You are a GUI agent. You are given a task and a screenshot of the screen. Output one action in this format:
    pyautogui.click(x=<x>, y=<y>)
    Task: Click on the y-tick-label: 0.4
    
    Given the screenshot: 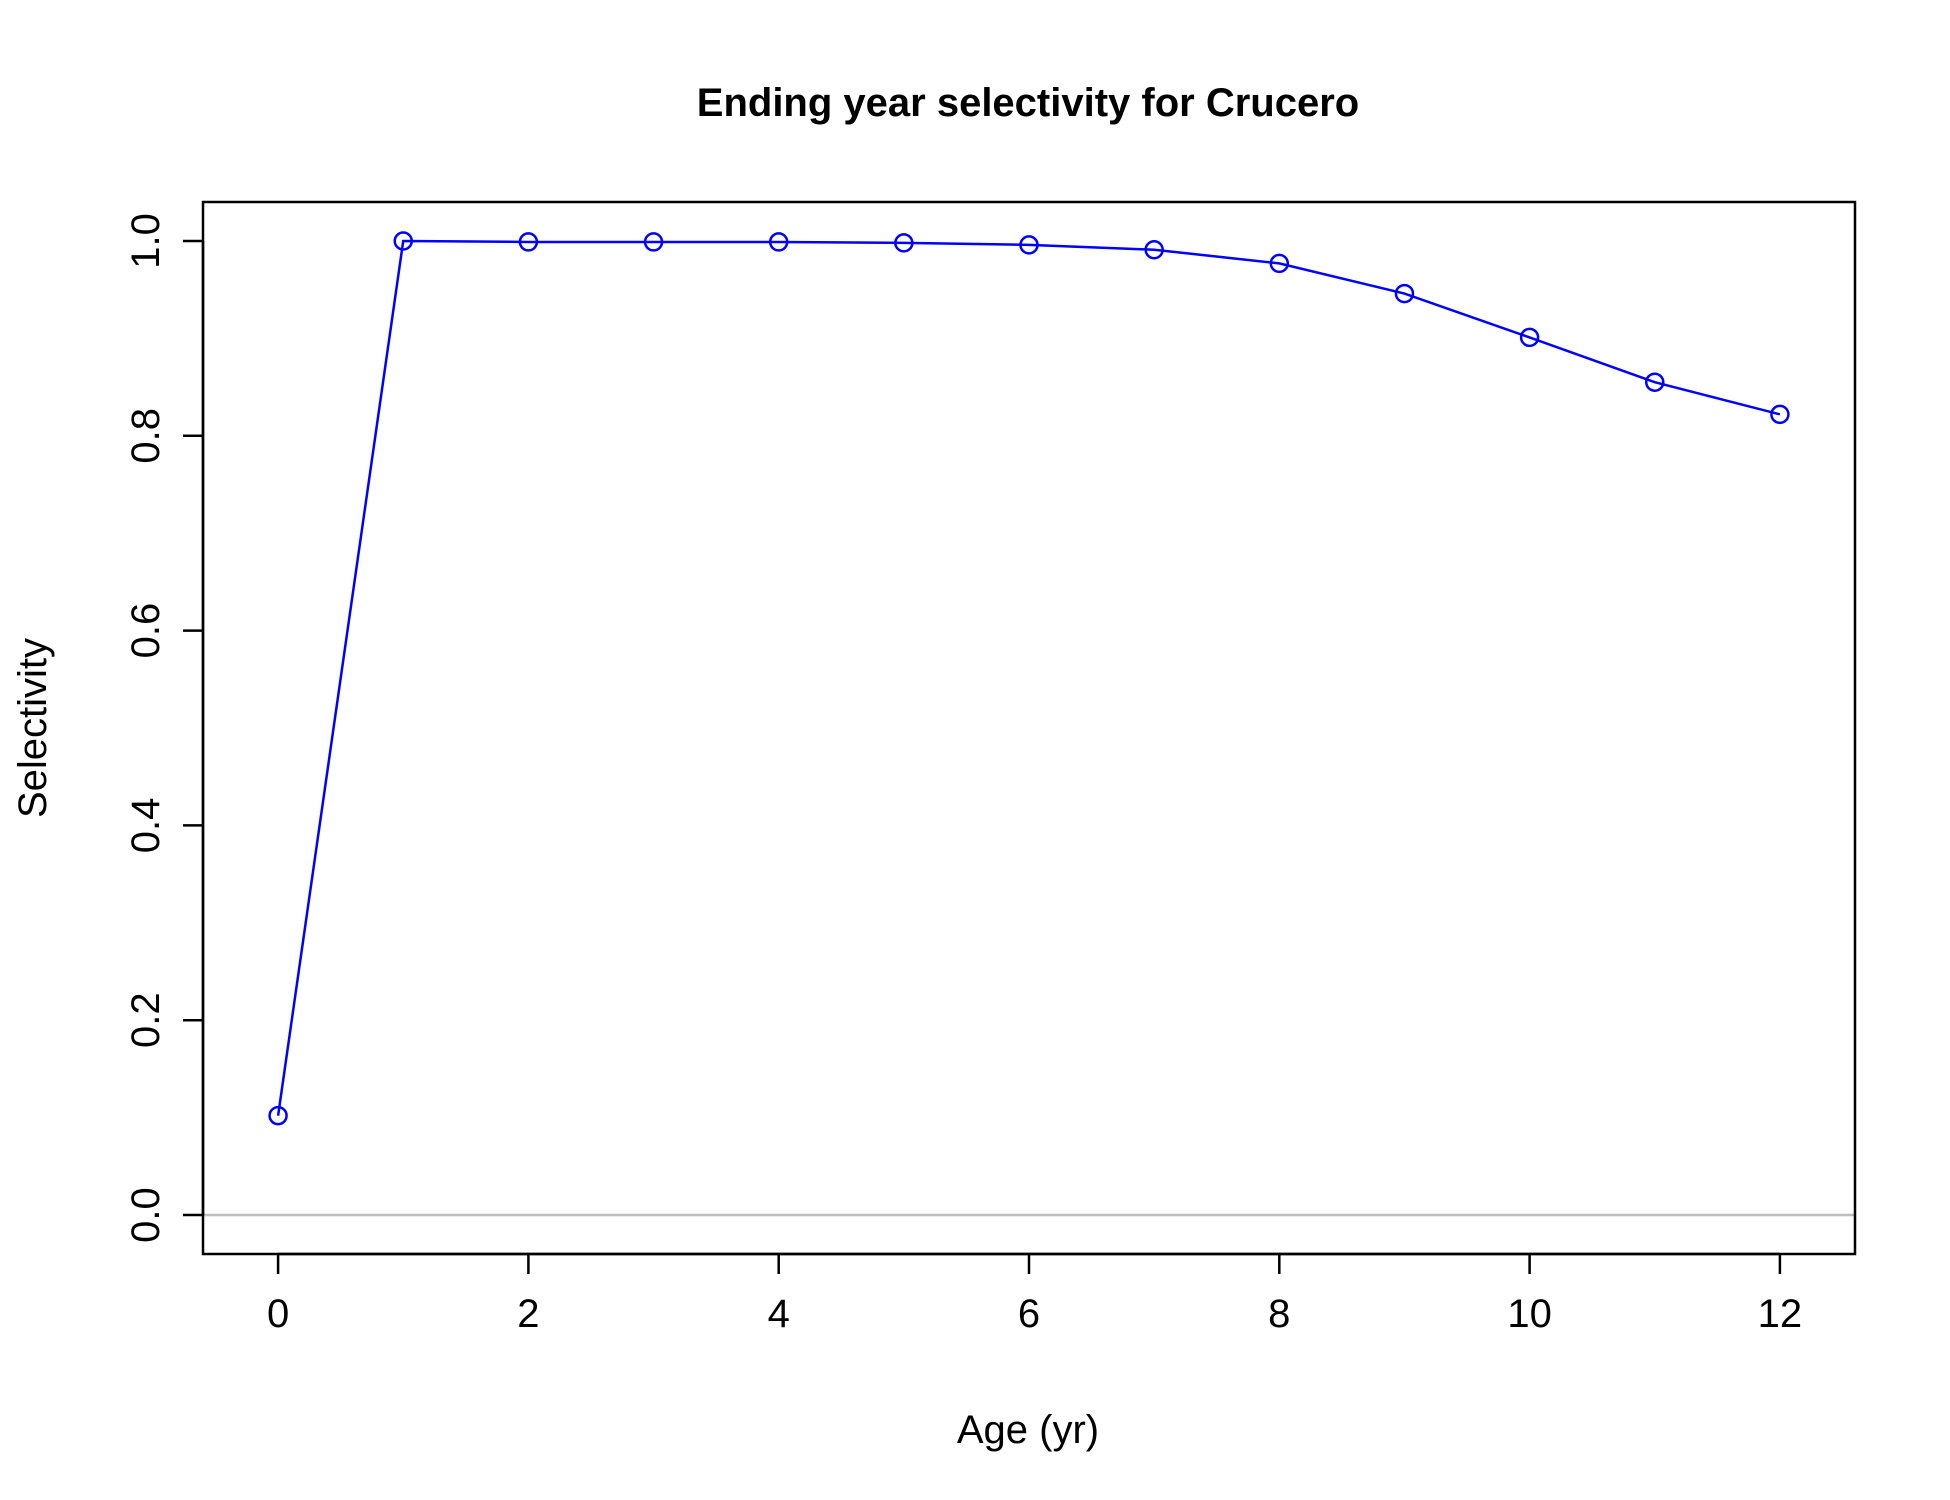 What is the action you would take?
    pyautogui.click(x=146, y=826)
    